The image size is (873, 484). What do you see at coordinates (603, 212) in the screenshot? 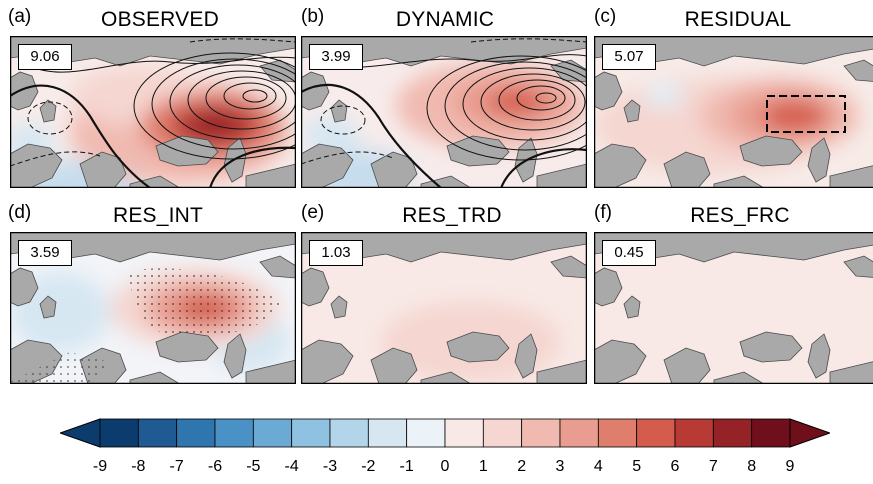
I see `panel-f-letter: (f)` at bounding box center [603, 212].